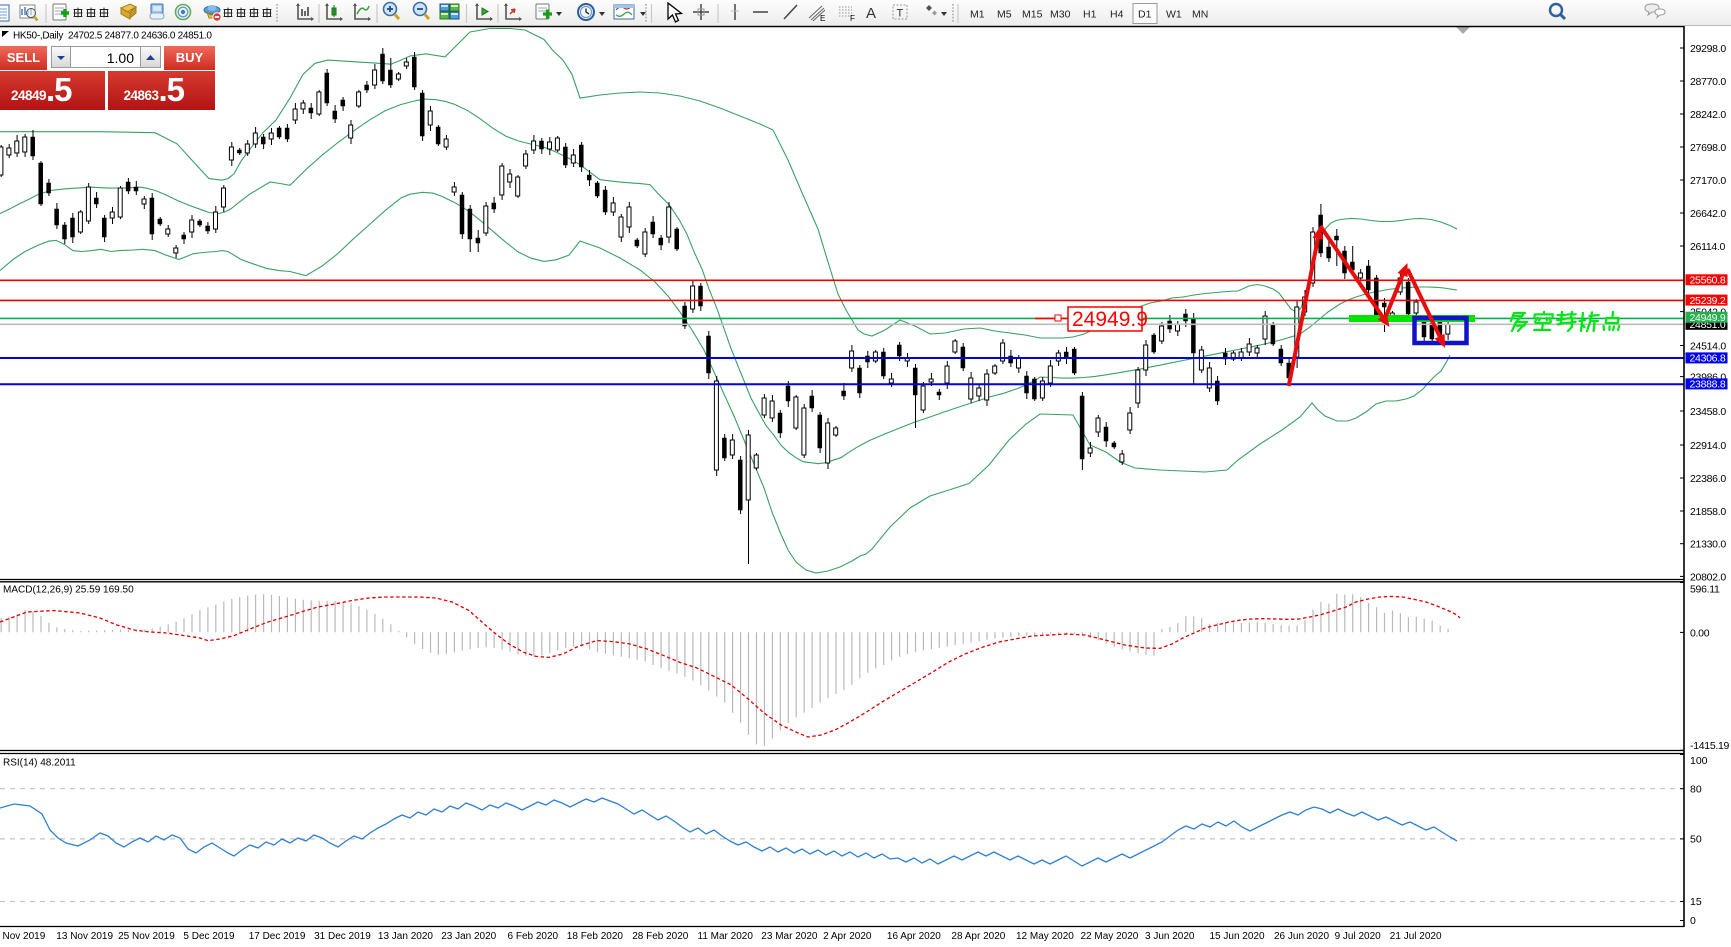  I want to click on svg-text: 13 Jan 2020, so click(405, 936).